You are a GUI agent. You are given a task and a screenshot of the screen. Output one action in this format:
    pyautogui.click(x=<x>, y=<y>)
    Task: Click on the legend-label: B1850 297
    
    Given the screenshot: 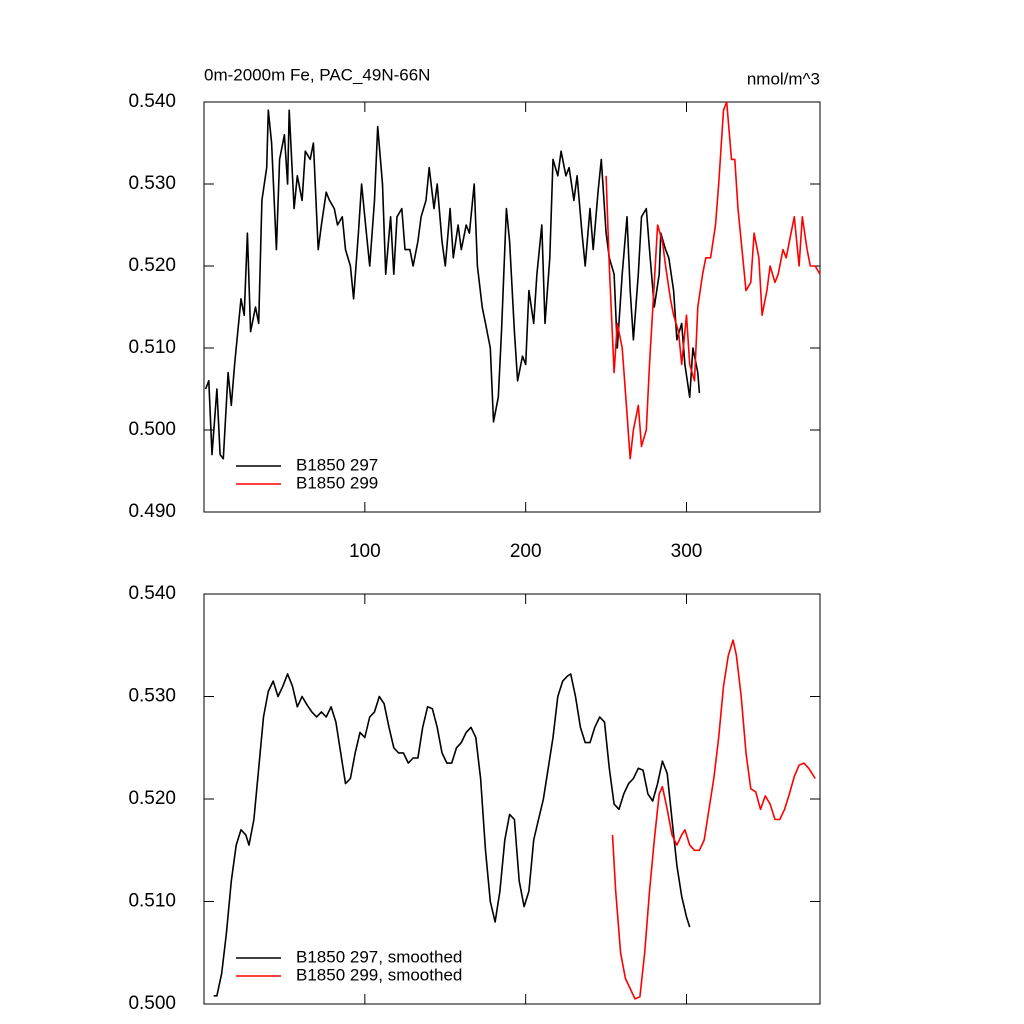 What is the action you would take?
    pyautogui.click(x=337, y=464)
    